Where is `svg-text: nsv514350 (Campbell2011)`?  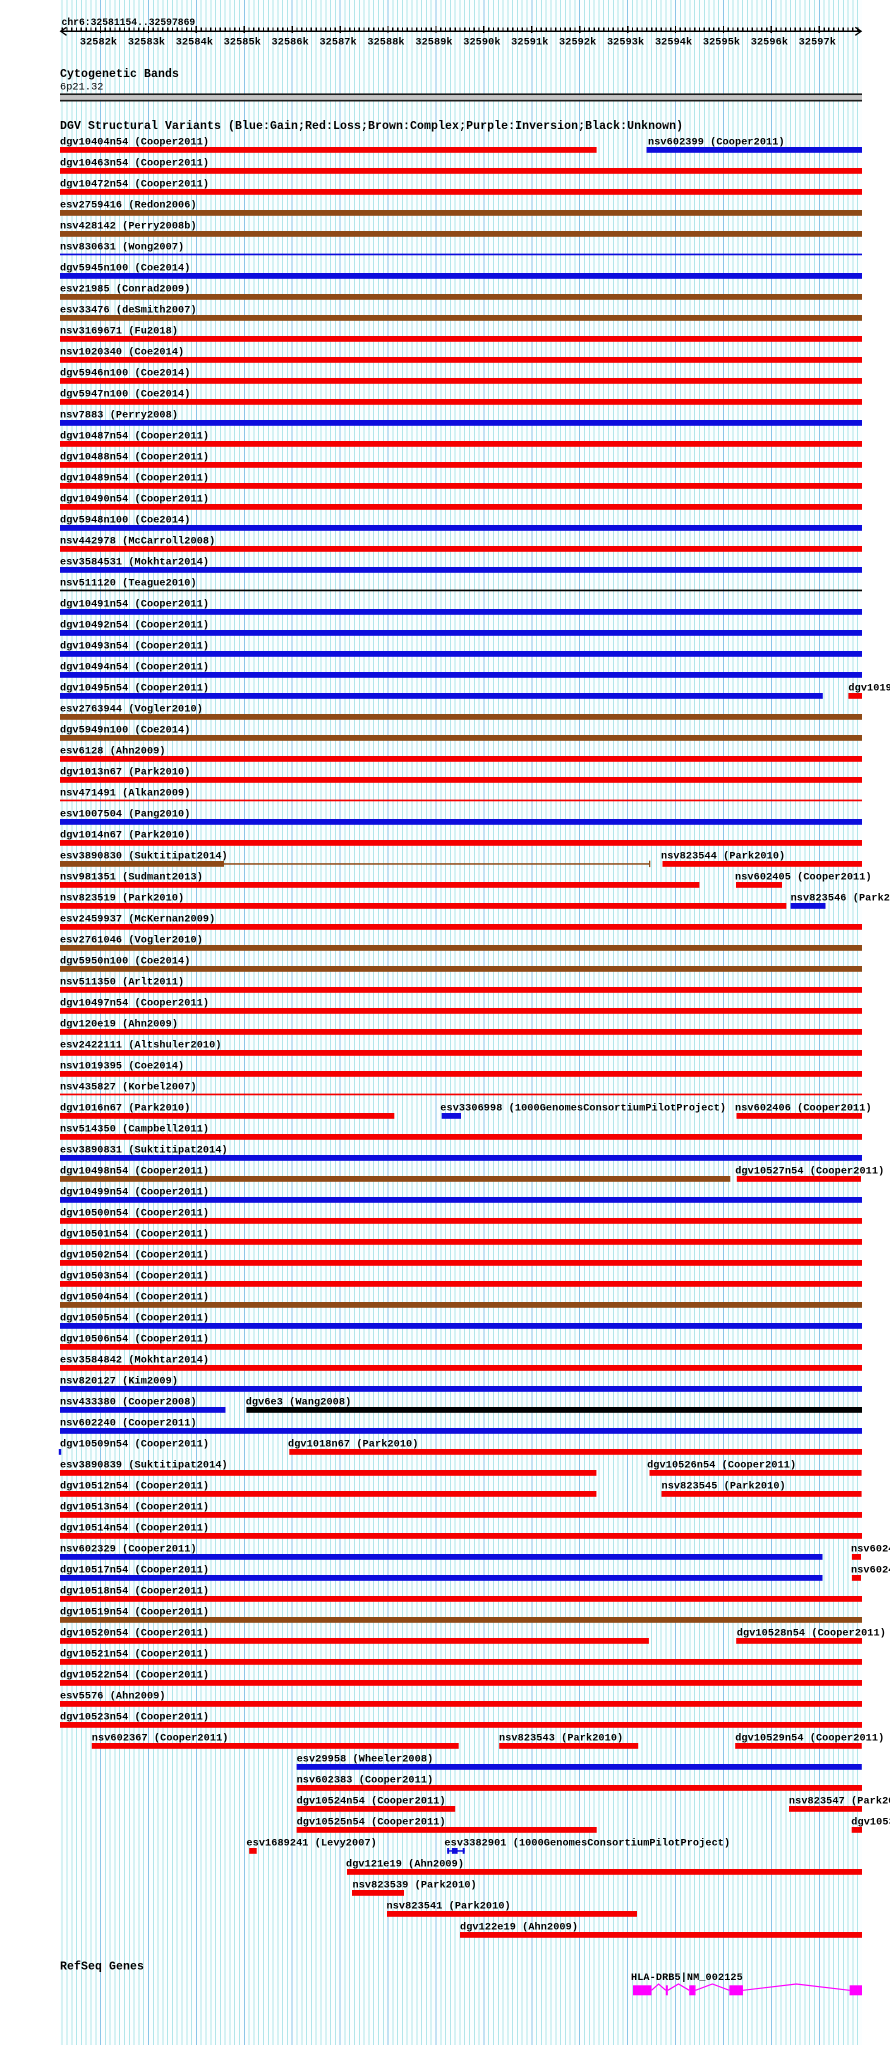
svg-text: nsv514350 (Campbell2011) is located at coordinates (134, 1129).